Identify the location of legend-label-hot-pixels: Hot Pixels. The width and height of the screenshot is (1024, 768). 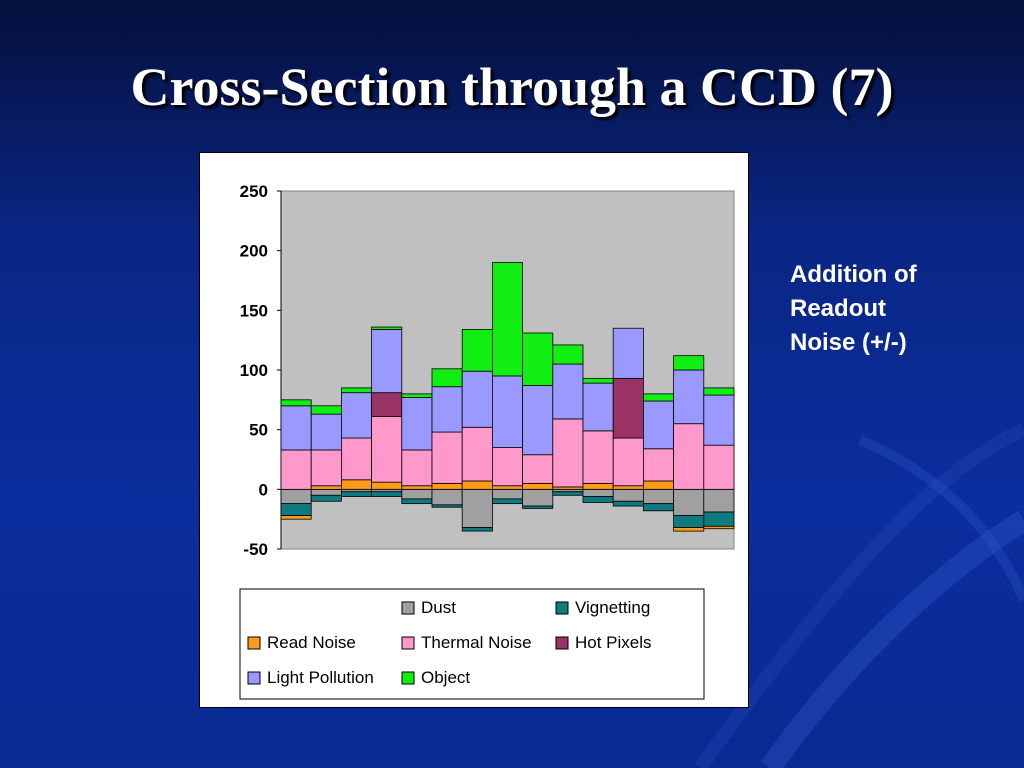
(613, 642).